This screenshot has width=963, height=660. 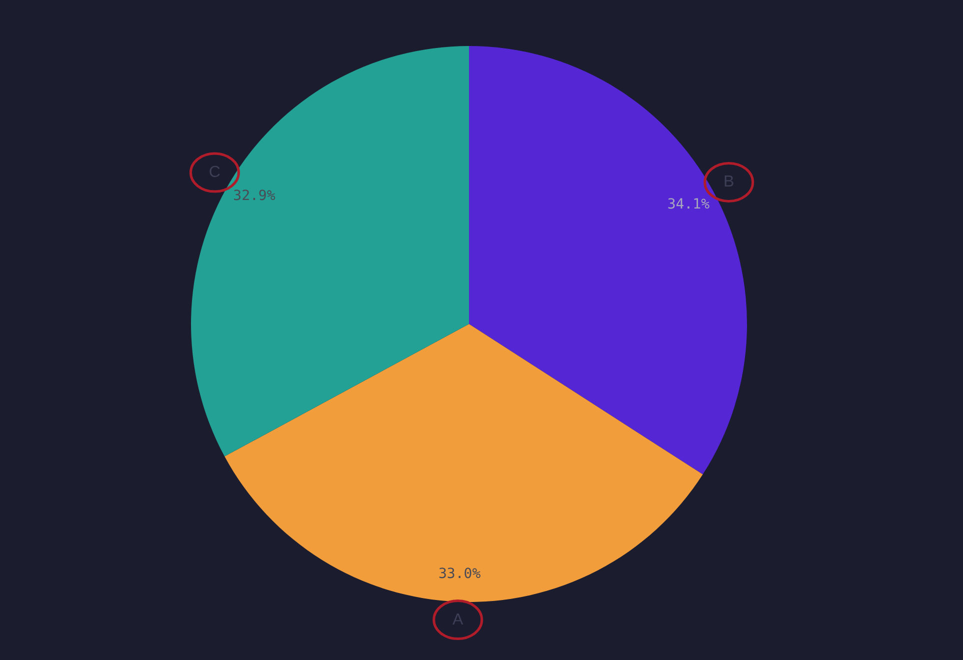 What do you see at coordinates (688, 204) in the screenshot?
I see `data-label: 34.1%` at bounding box center [688, 204].